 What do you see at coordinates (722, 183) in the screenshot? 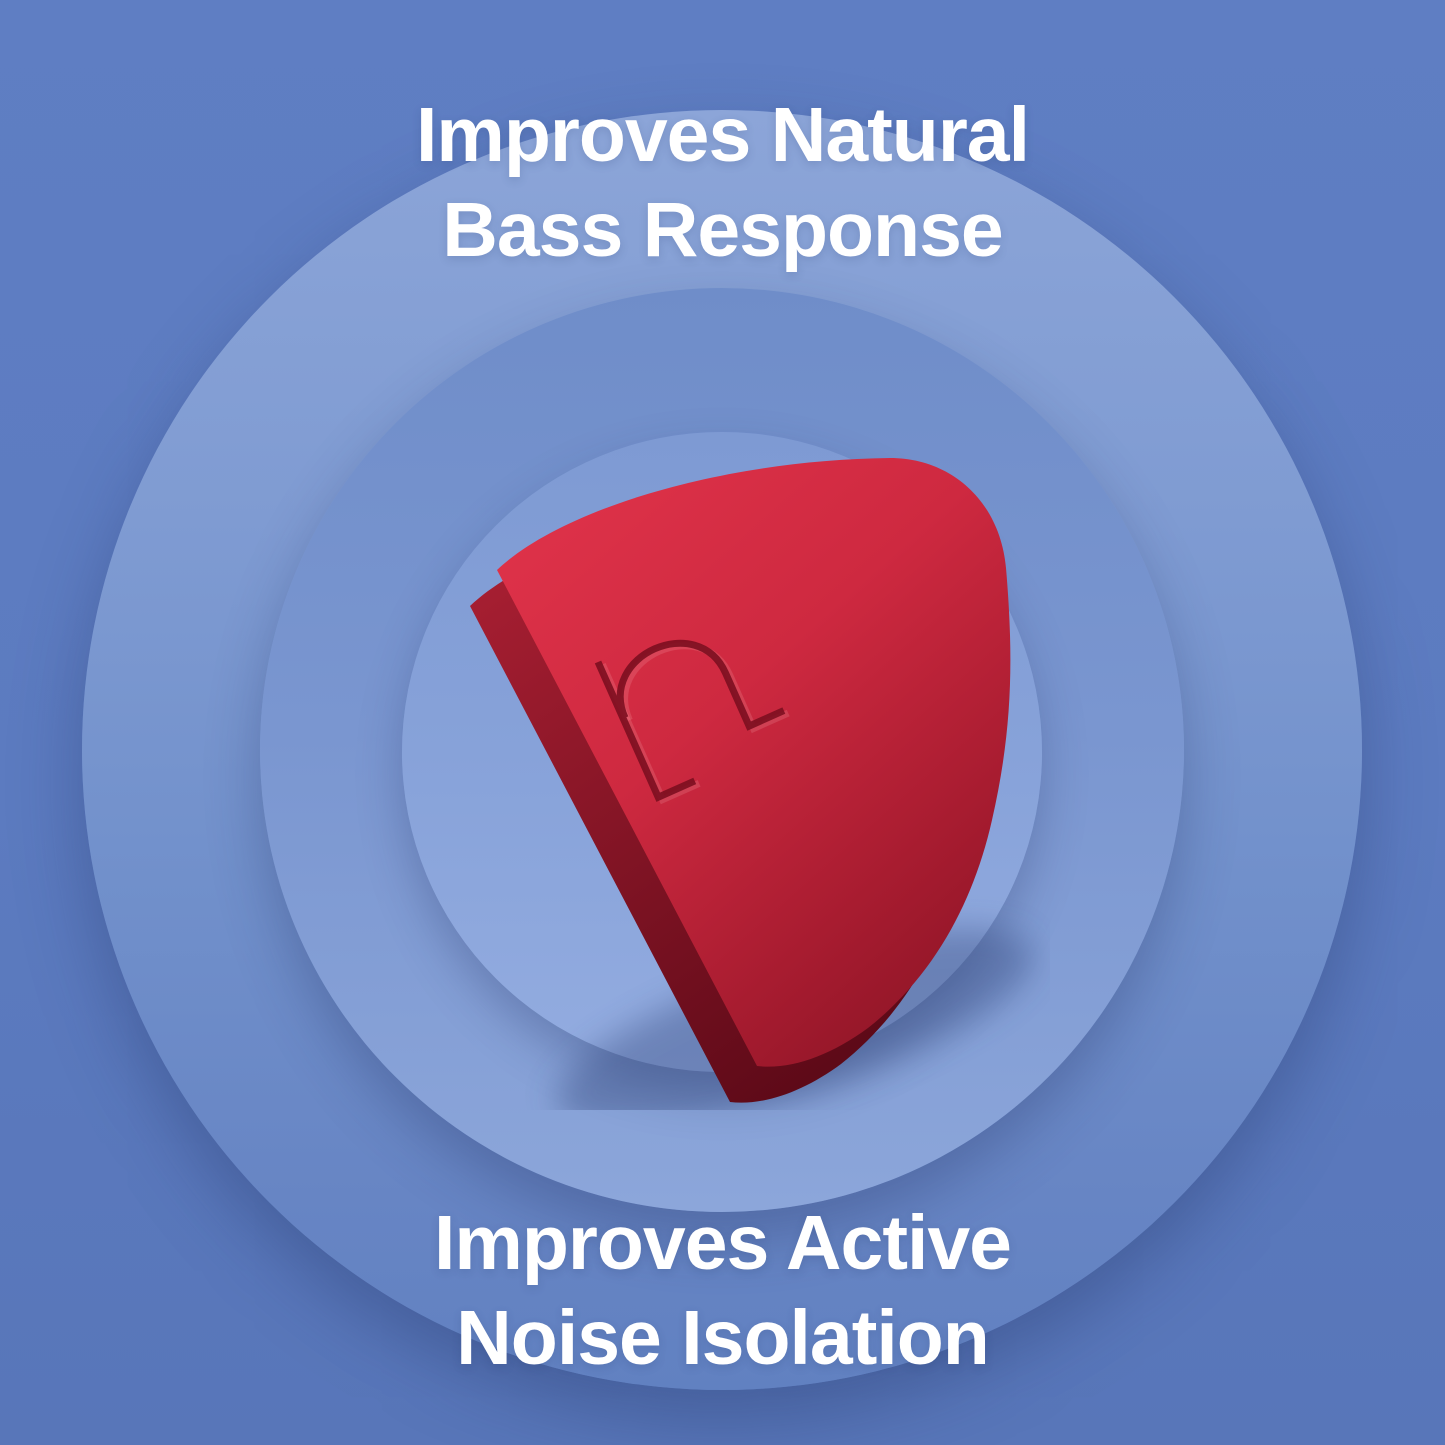
I see `top-headline: Improves Natural Bass Response` at bounding box center [722, 183].